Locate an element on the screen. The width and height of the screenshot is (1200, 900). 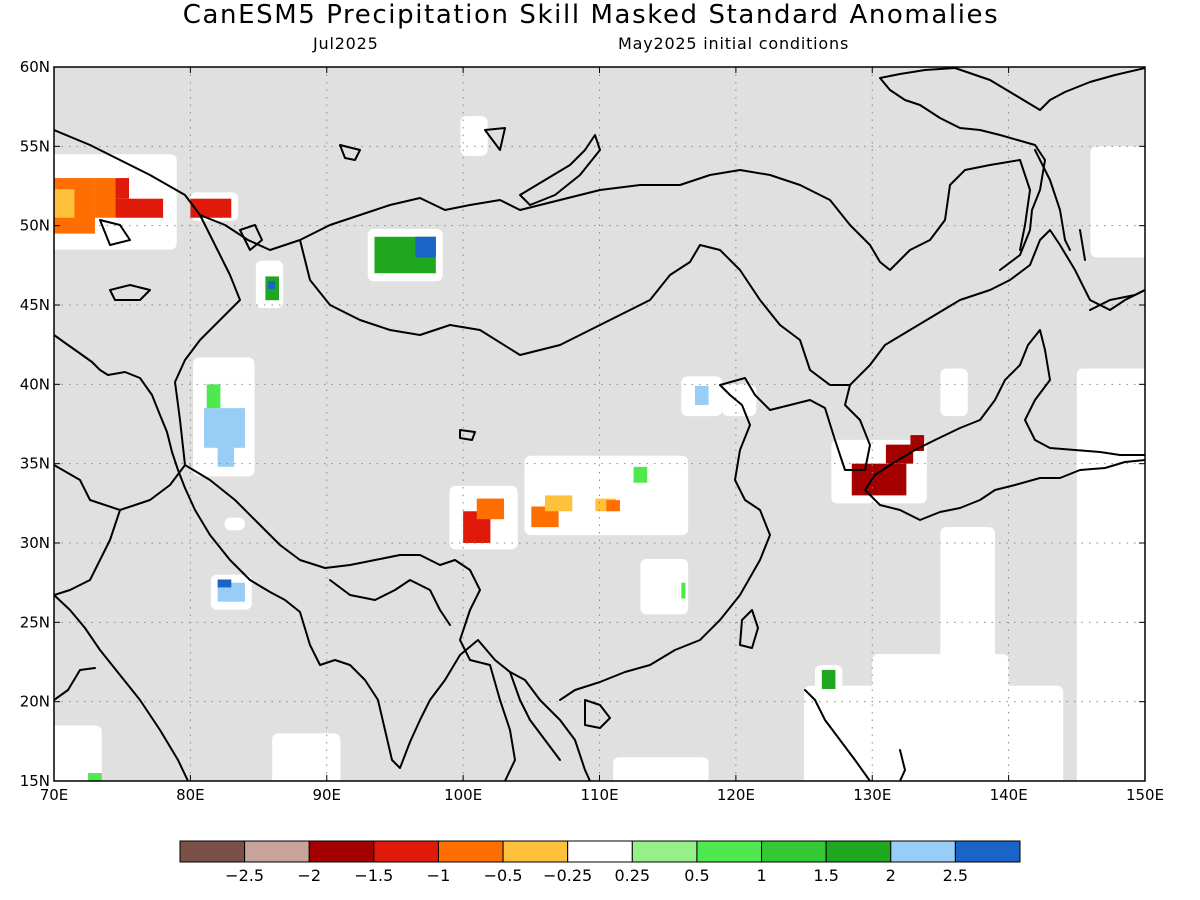
lakes-islands is located at coordinates (350, 284).